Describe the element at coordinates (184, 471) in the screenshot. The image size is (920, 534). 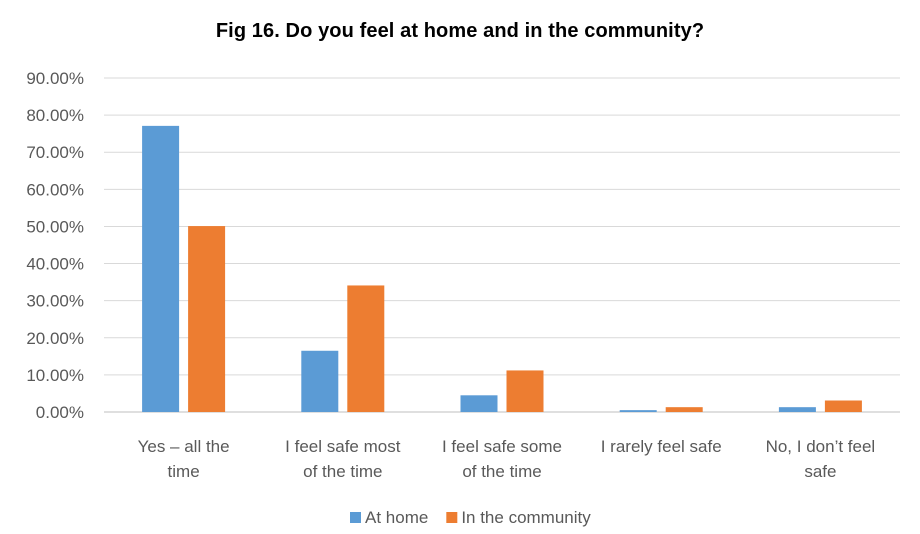
I see `x-category-label: time` at that location.